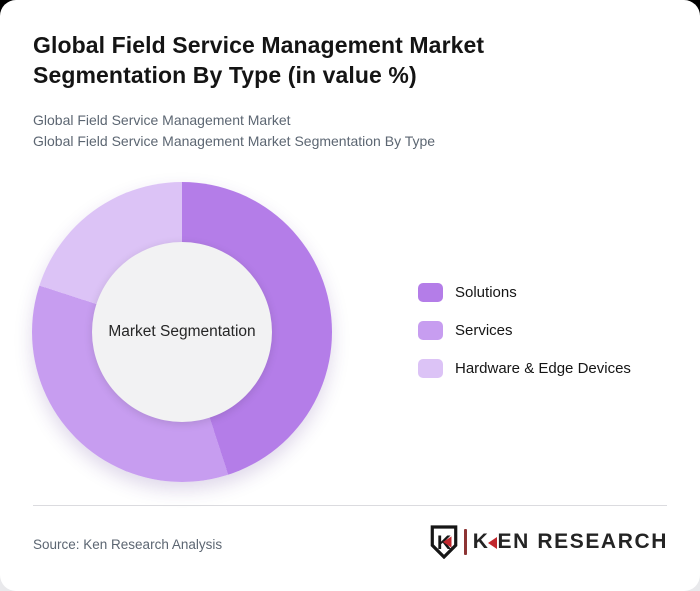  What do you see at coordinates (484, 330) in the screenshot?
I see `legend-label: Services` at bounding box center [484, 330].